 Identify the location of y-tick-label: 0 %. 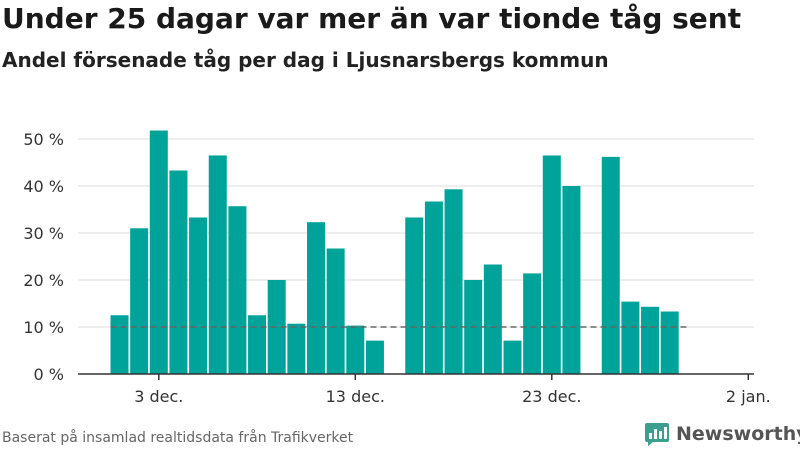
(49, 374).